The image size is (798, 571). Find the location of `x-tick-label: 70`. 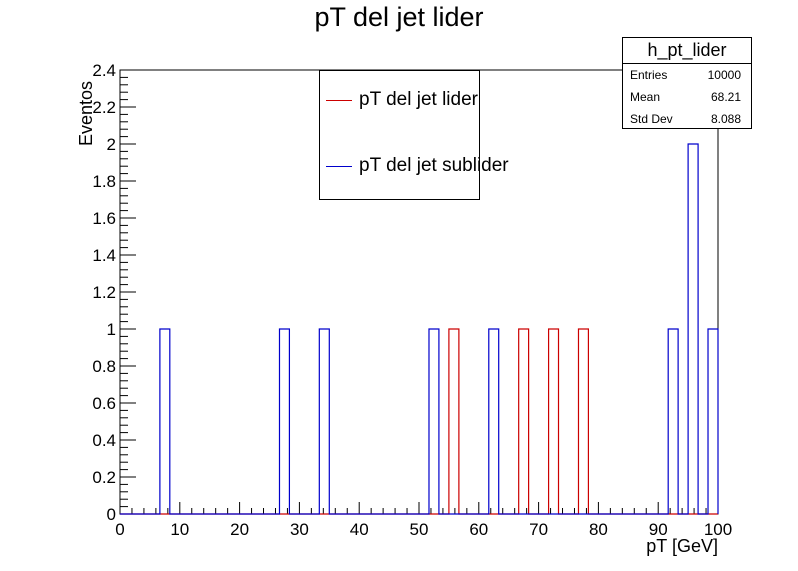

x-tick-label: 70 is located at coordinates (538, 529).